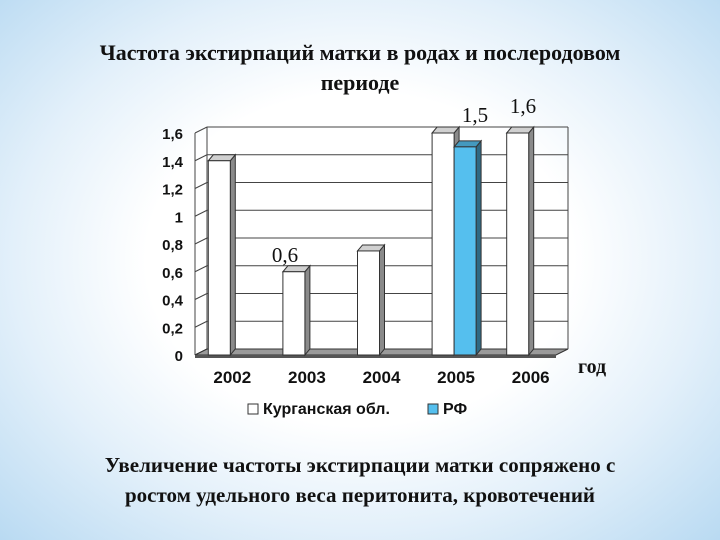 This screenshot has width=720, height=540. I want to click on legend-label: Курганская обл., so click(326, 409).